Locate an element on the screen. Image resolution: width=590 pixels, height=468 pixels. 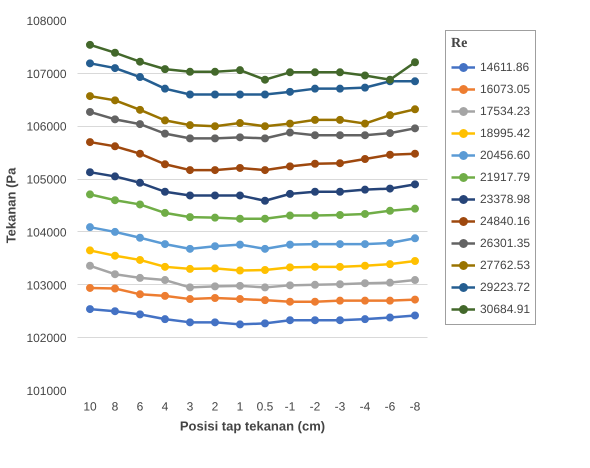
y-tick-label: 104000 is located at coordinates (46, 232).